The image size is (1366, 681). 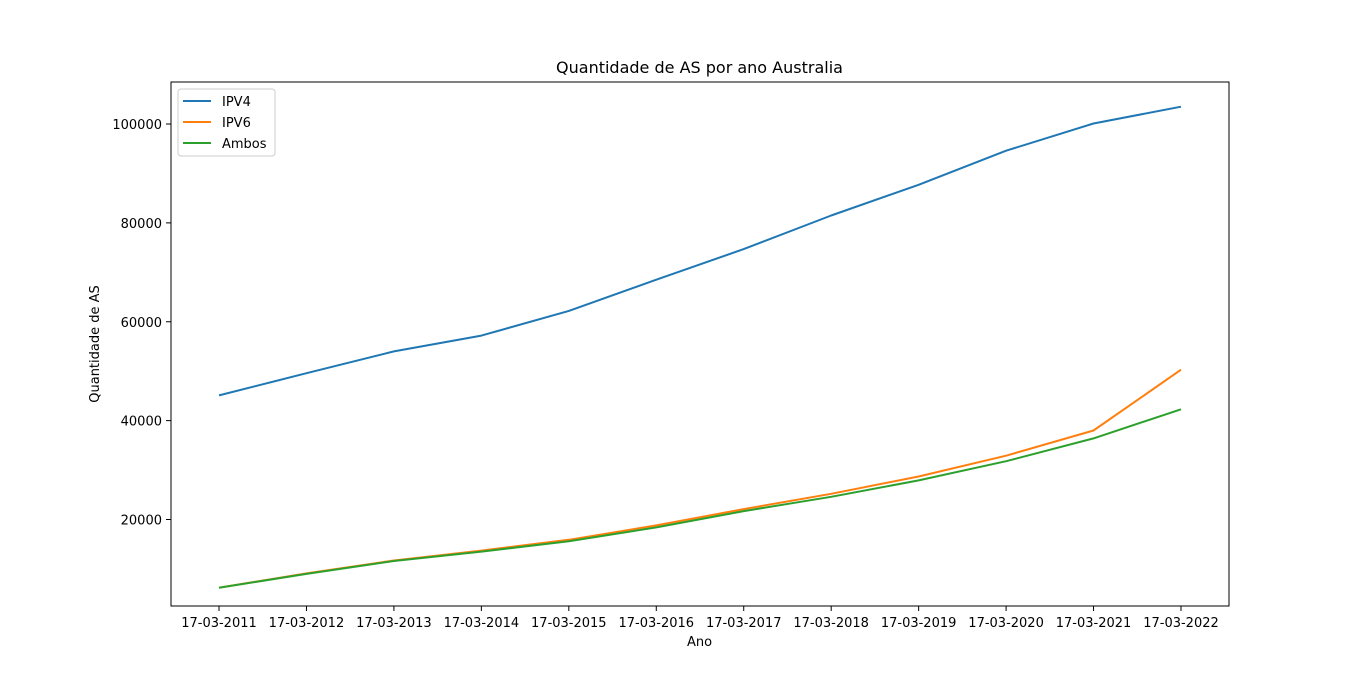 I want to click on y-tick-label: 80000, so click(x=141, y=224).